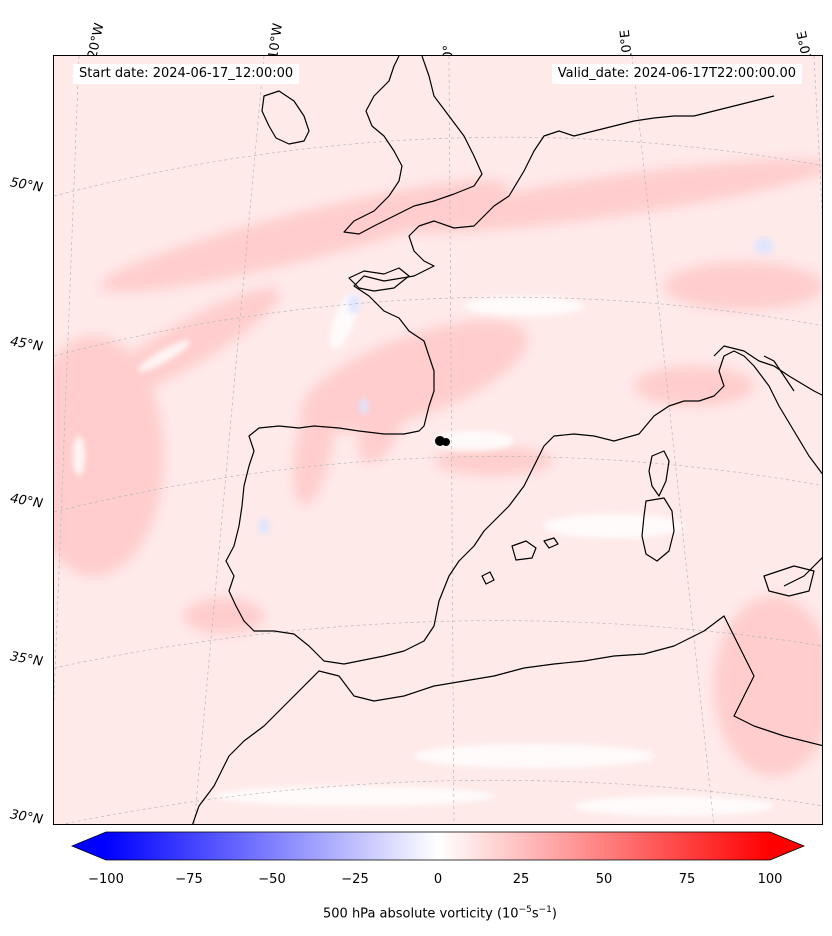 This screenshot has width=832, height=936. Describe the element at coordinates (770, 879) in the screenshot. I see `colorbar-tick: 100` at that location.